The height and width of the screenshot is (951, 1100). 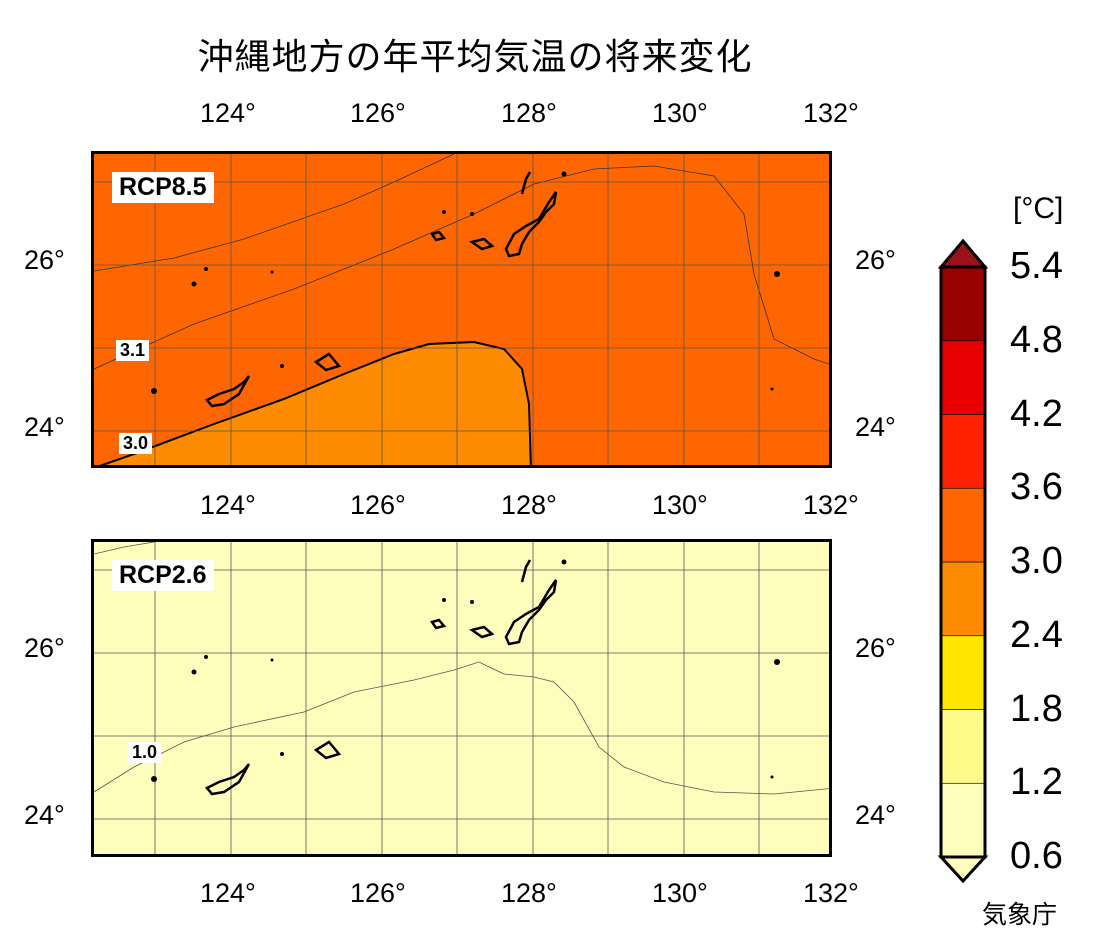 What do you see at coordinates (228, 893) in the screenshot?
I see `bottom-axis-tick-124: 124°` at bounding box center [228, 893].